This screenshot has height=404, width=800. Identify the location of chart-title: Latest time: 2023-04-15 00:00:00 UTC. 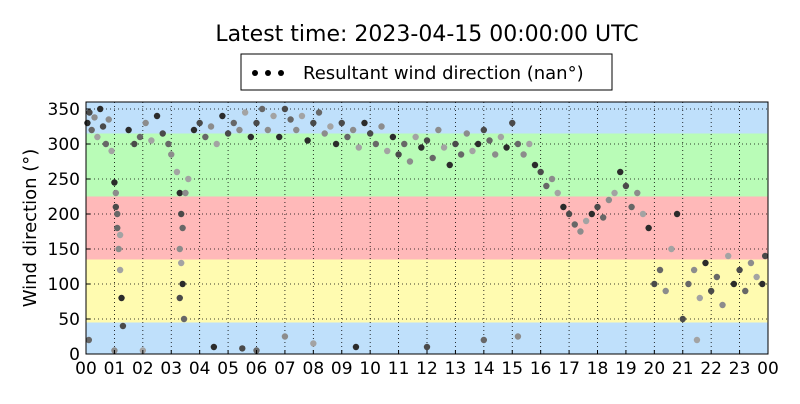
(426, 34).